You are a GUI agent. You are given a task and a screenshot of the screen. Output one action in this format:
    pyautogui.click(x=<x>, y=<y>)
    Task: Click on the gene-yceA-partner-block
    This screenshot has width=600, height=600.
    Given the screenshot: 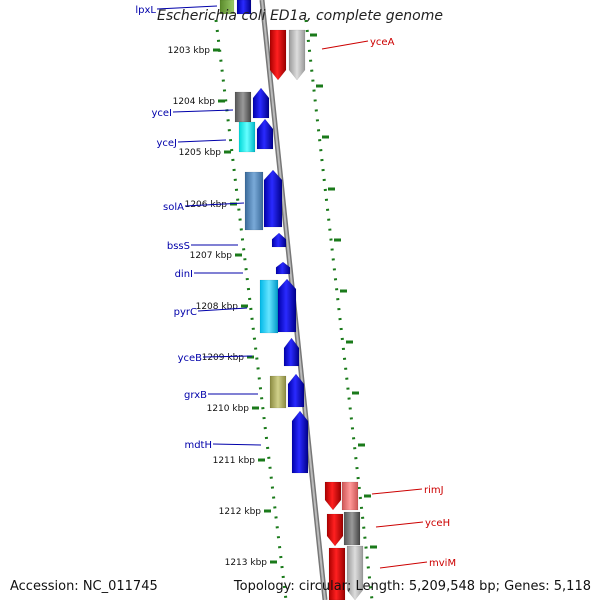 What is the action you would take?
    pyautogui.click(x=297, y=55)
    